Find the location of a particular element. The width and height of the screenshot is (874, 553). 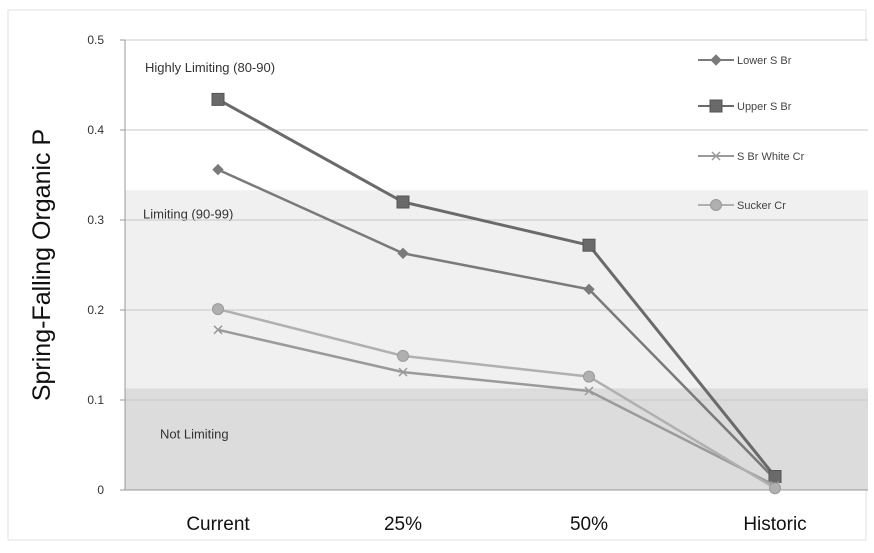

y-tick-label-1: 0.1 is located at coordinates (95, 400).